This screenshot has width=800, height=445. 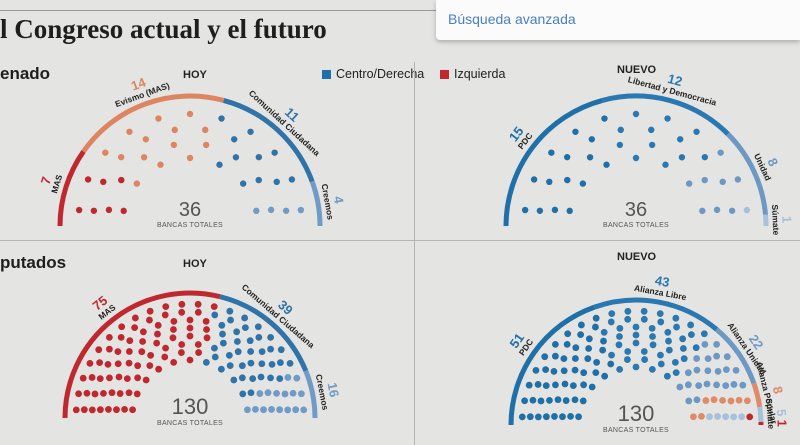 What do you see at coordinates (472, 74) in the screenshot?
I see `legend-item-izquierda: Izquierda` at bounding box center [472, 74].